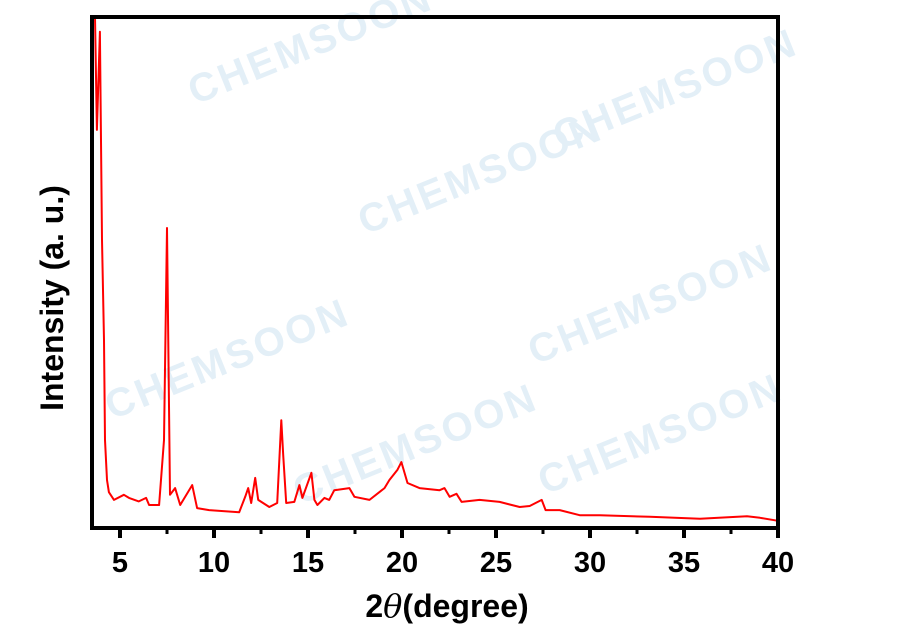  Describe the element at coordinates (590, 563) in the screenshot. I see `x-tick-label: 30` at that location.